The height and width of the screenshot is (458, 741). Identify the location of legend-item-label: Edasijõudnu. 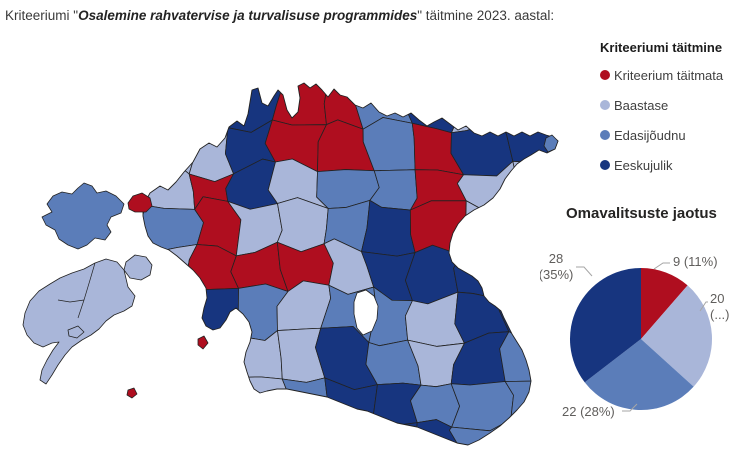
(650, 135).